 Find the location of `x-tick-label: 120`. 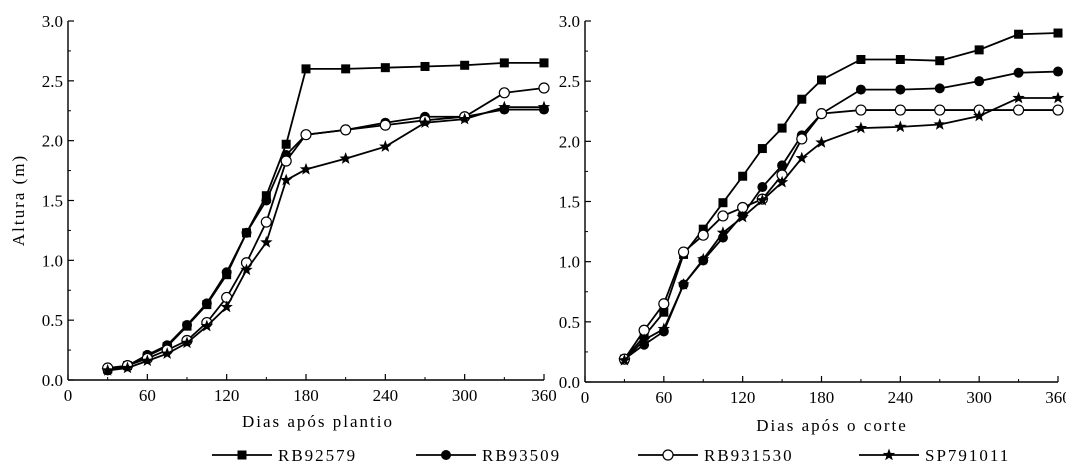

x-tick-label: 120 is located at coordinates (227, 395).